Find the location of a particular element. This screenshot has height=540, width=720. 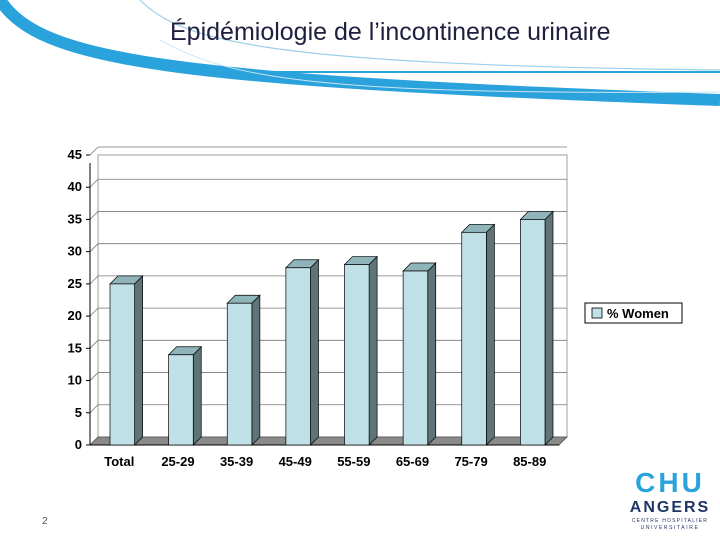

y-tick-label: 40 is located at coordinates (75, 186).